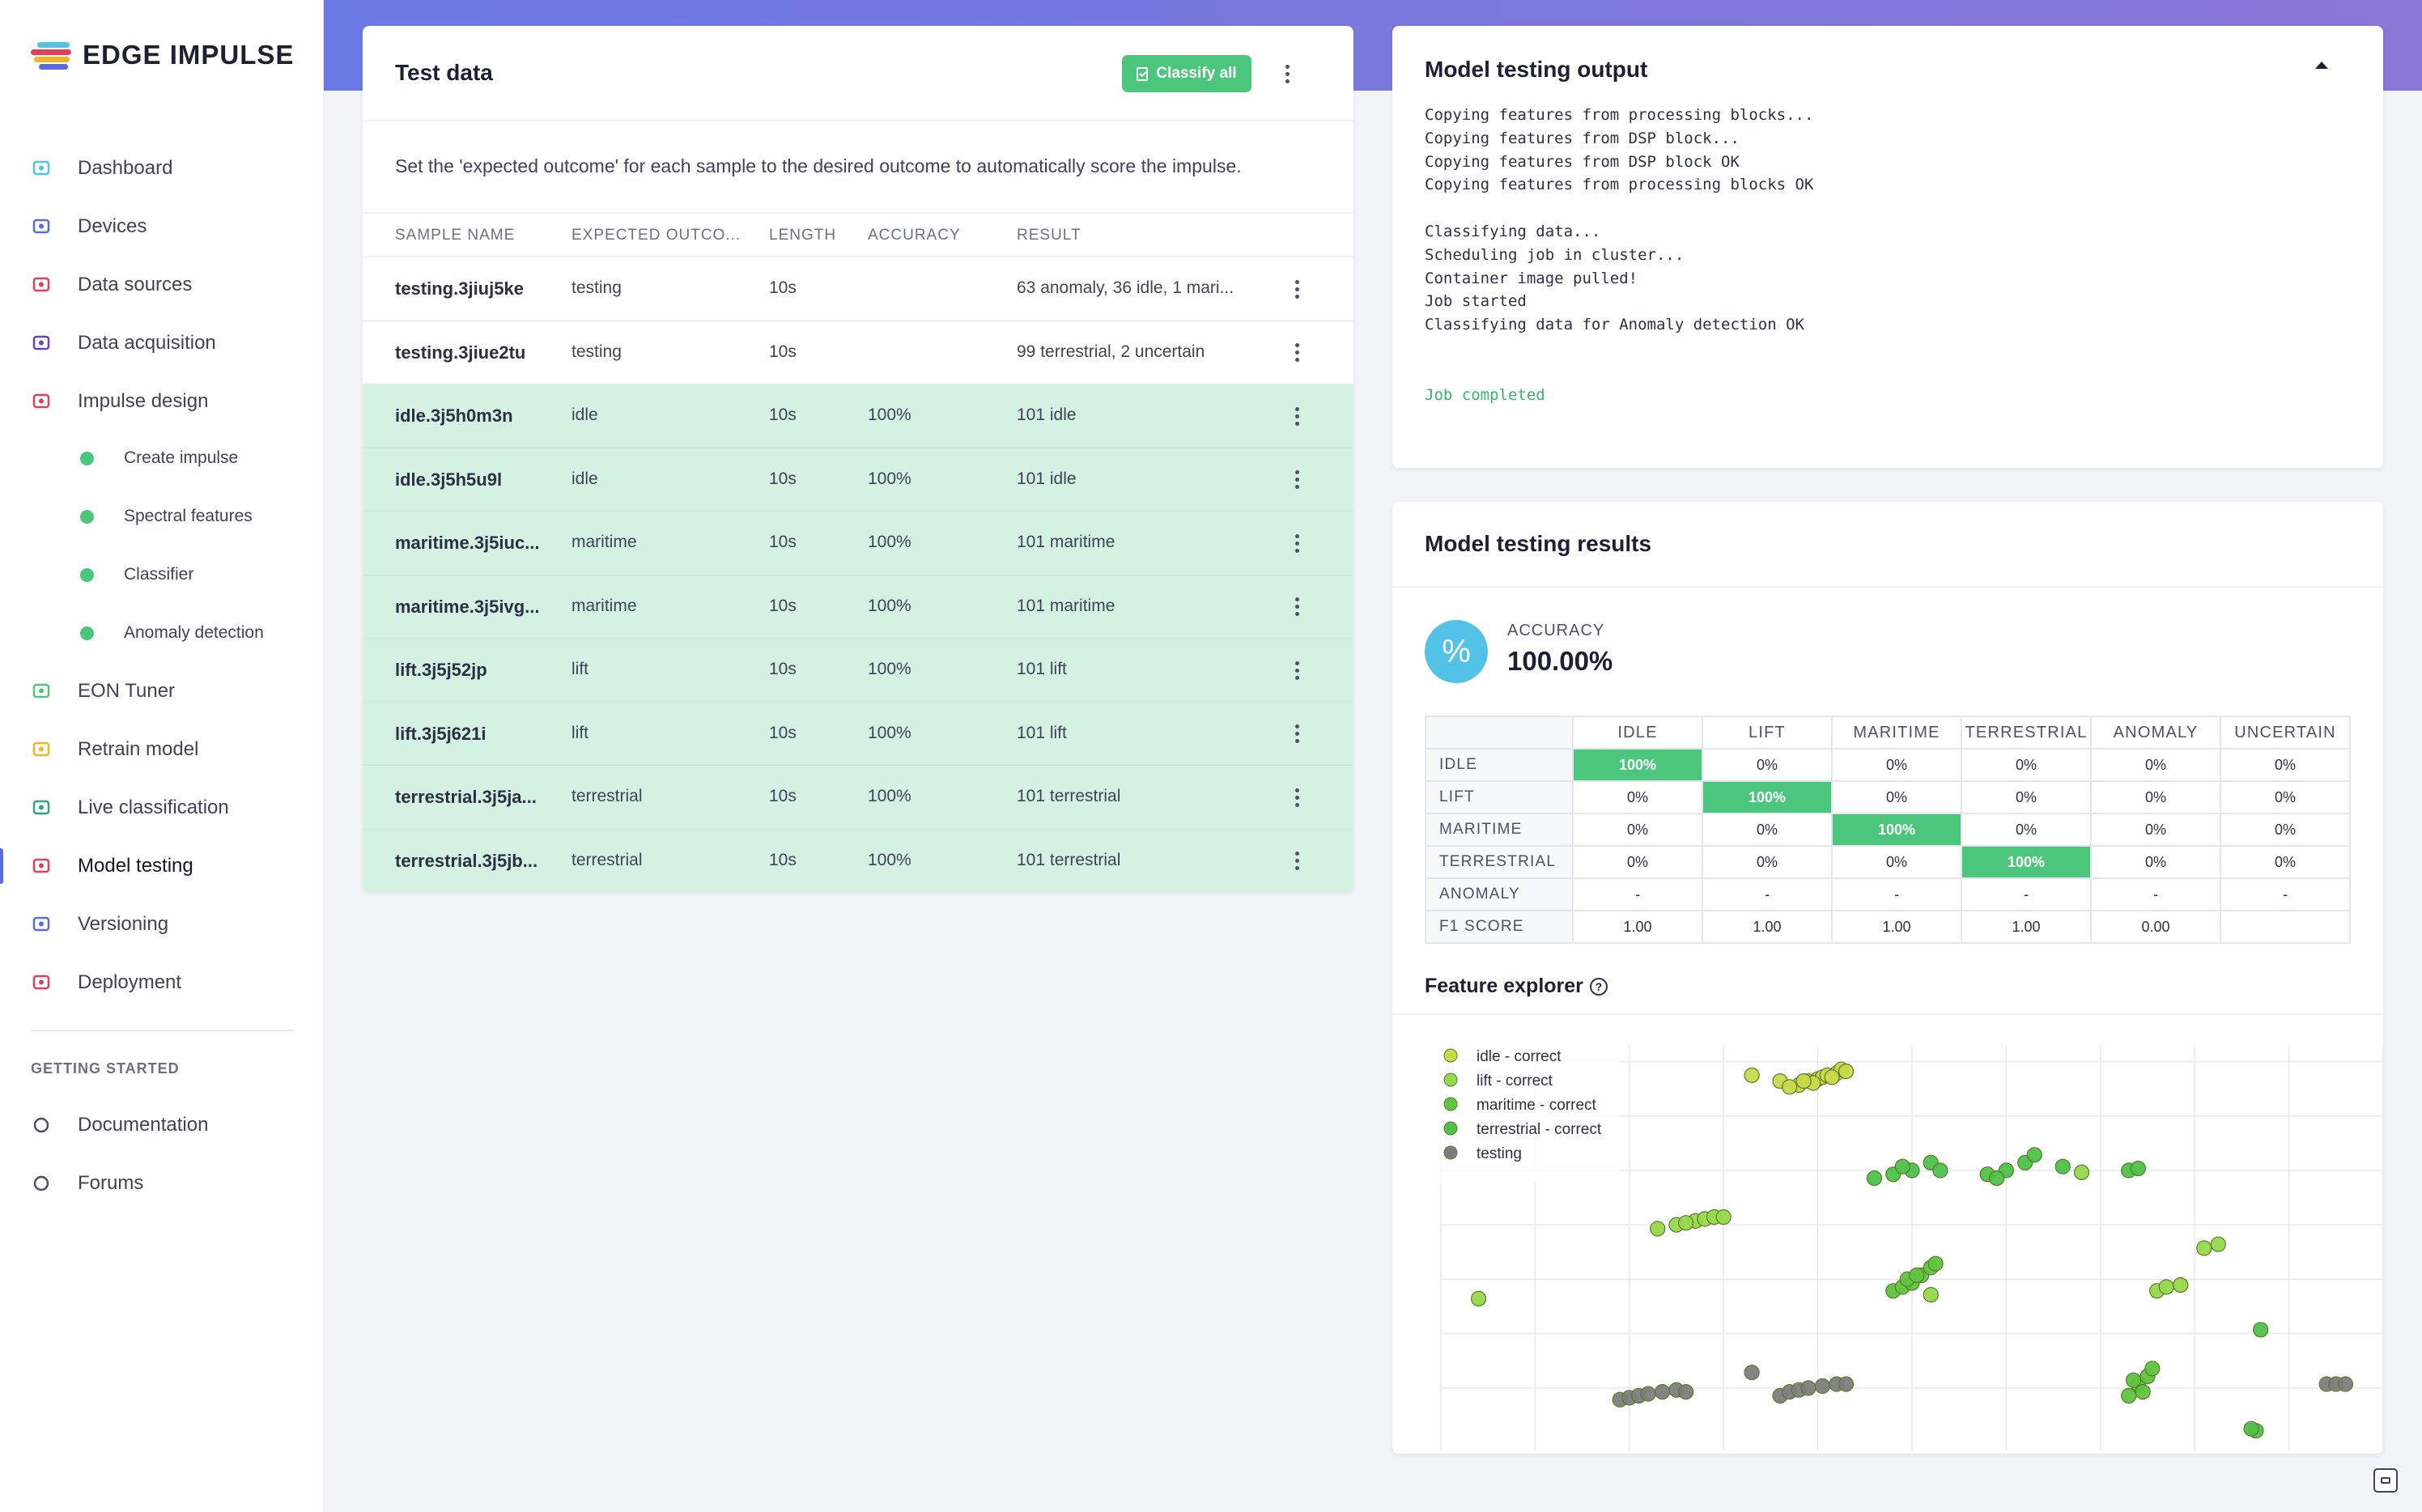 The image size is (2422, 1512). Describe the element at coordinates (441, 733) in the screenshot. I see `sample-name-cell: lift.3j5j621i` at that location.